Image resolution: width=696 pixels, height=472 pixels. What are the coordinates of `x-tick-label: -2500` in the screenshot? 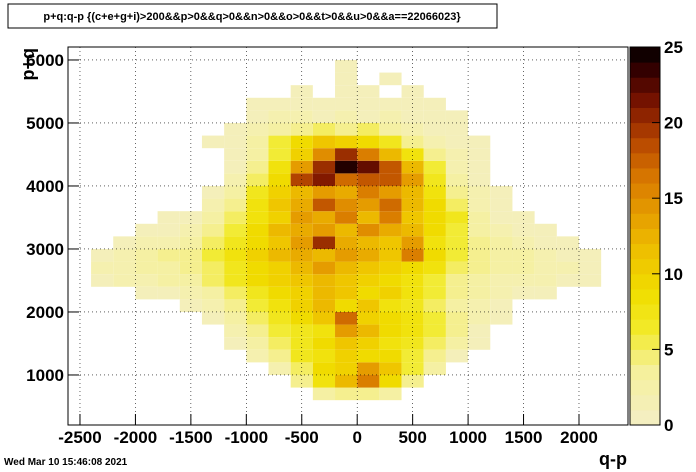 It's located at (79, 437).